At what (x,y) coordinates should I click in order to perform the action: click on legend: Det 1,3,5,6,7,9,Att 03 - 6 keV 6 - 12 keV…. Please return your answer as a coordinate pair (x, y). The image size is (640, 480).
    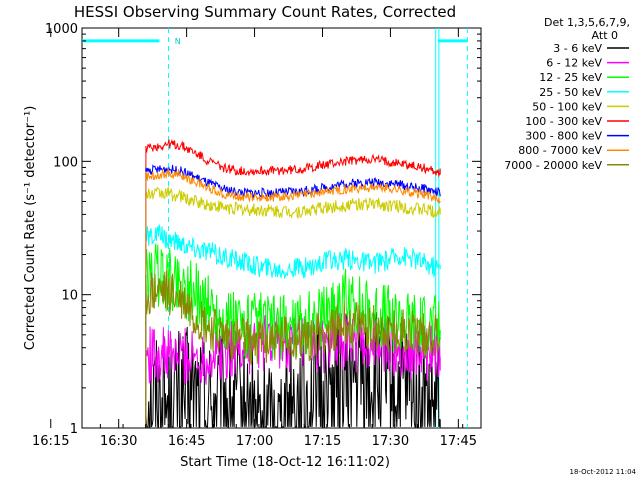
    Looking at the image, I should click on (567, 94).